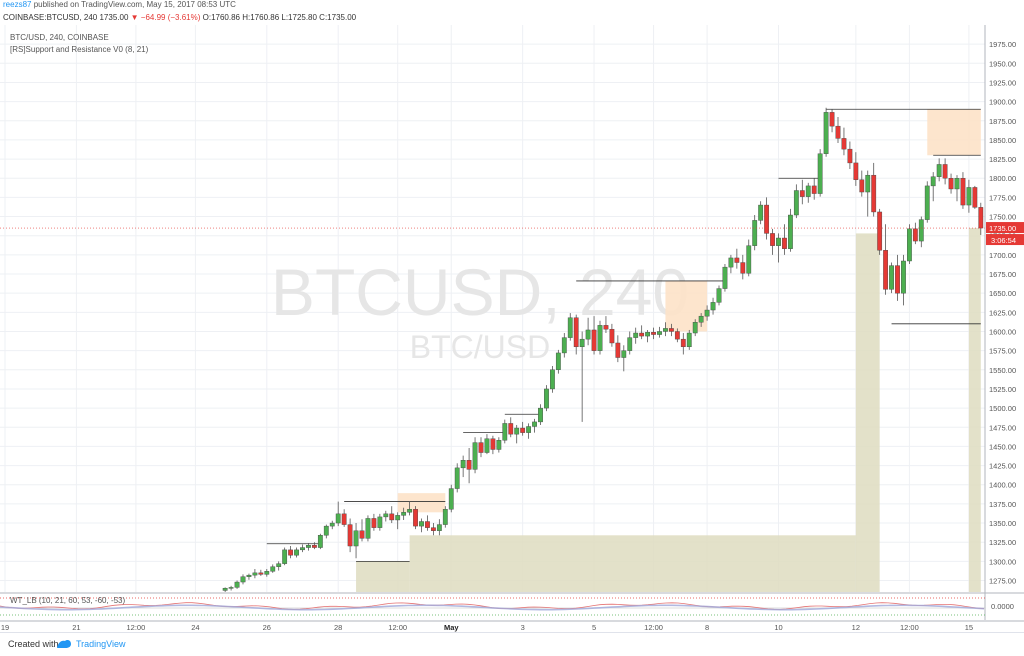 The height and width of the screenshot is (656, 1024). I want to click on price-tick-label: 1900.00, so click(1002, 102).